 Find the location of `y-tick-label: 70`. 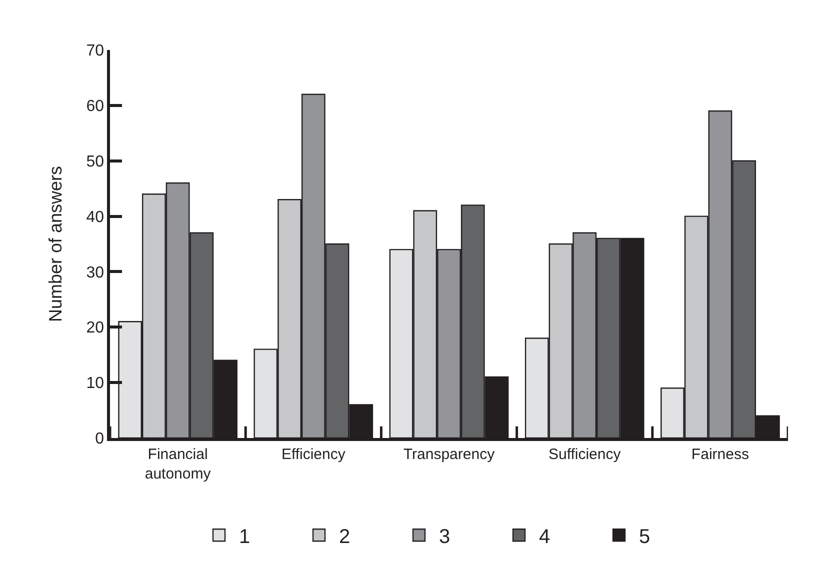

y-tick-label: 70 is located at coordinates (95, 51).